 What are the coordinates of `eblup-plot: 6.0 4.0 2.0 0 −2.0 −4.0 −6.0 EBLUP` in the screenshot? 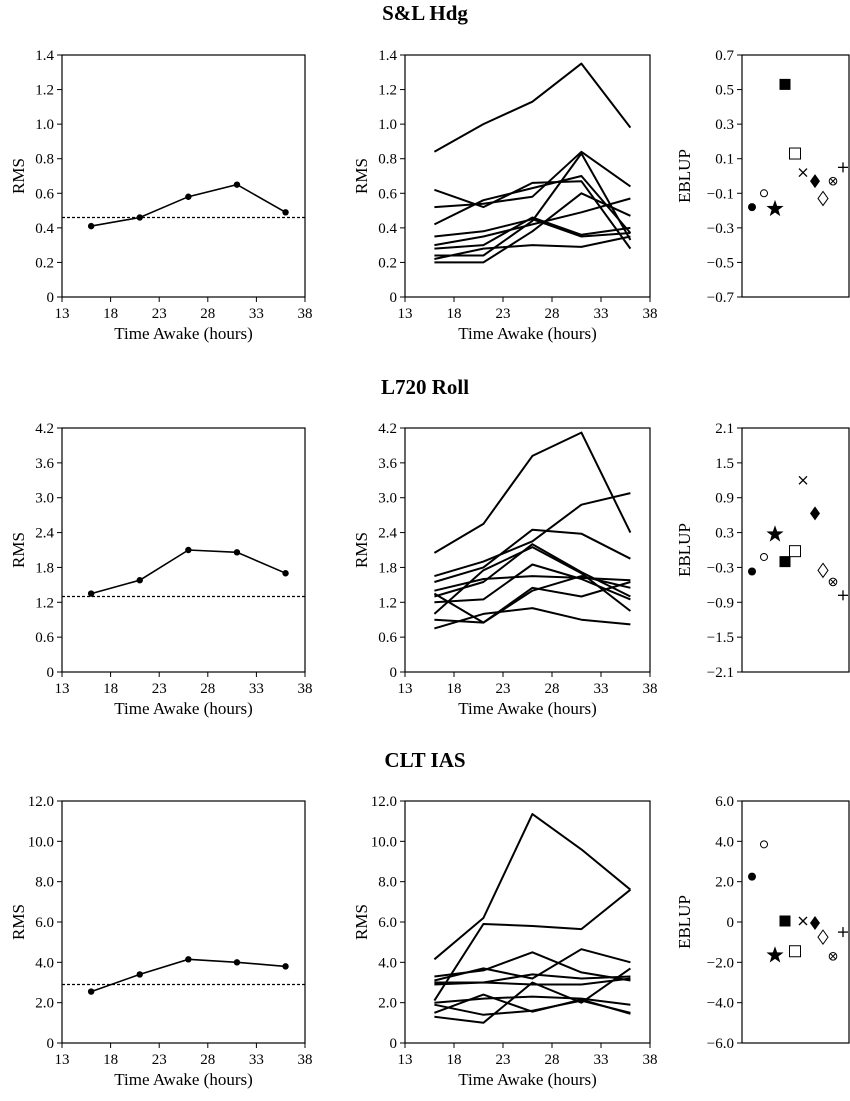 It's located at (762, 923).